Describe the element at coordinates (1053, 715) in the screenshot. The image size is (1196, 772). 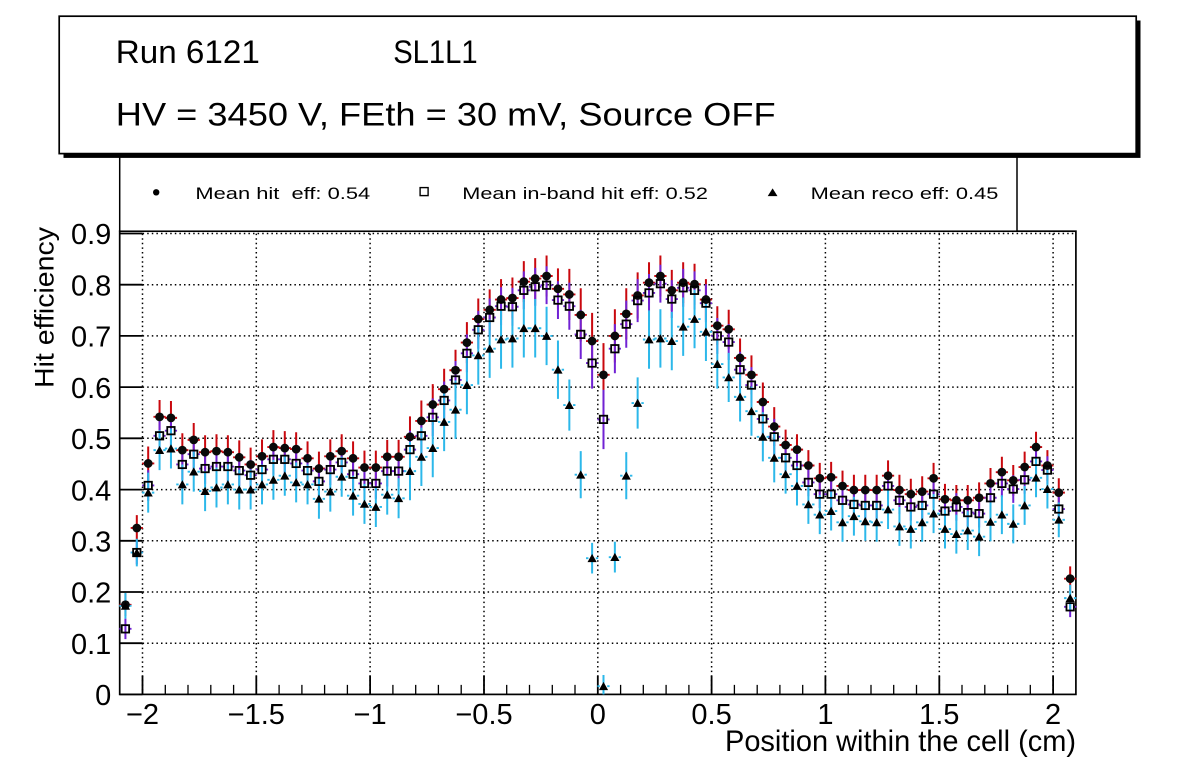
I see `svg-text: 2` at that location.